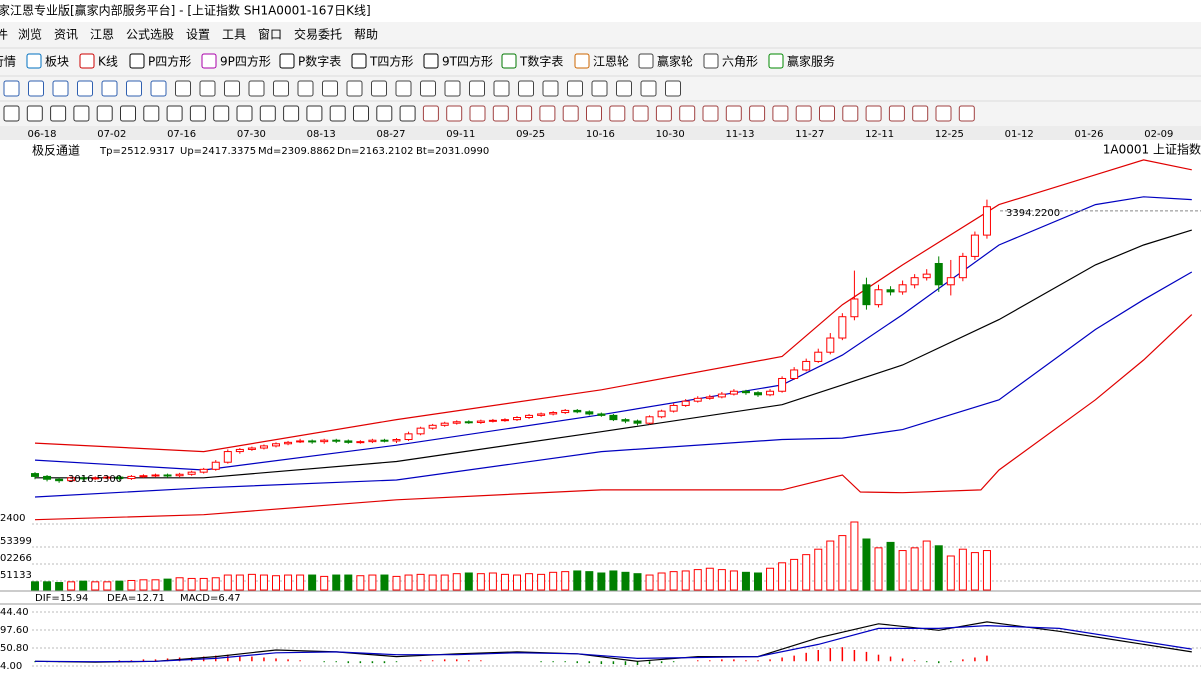 The height and width of the screenshot is (683, 1201). Describe the element at coordinates (319, 61) in the screenshot. I see `toolbar-button: P数字表` at that location.